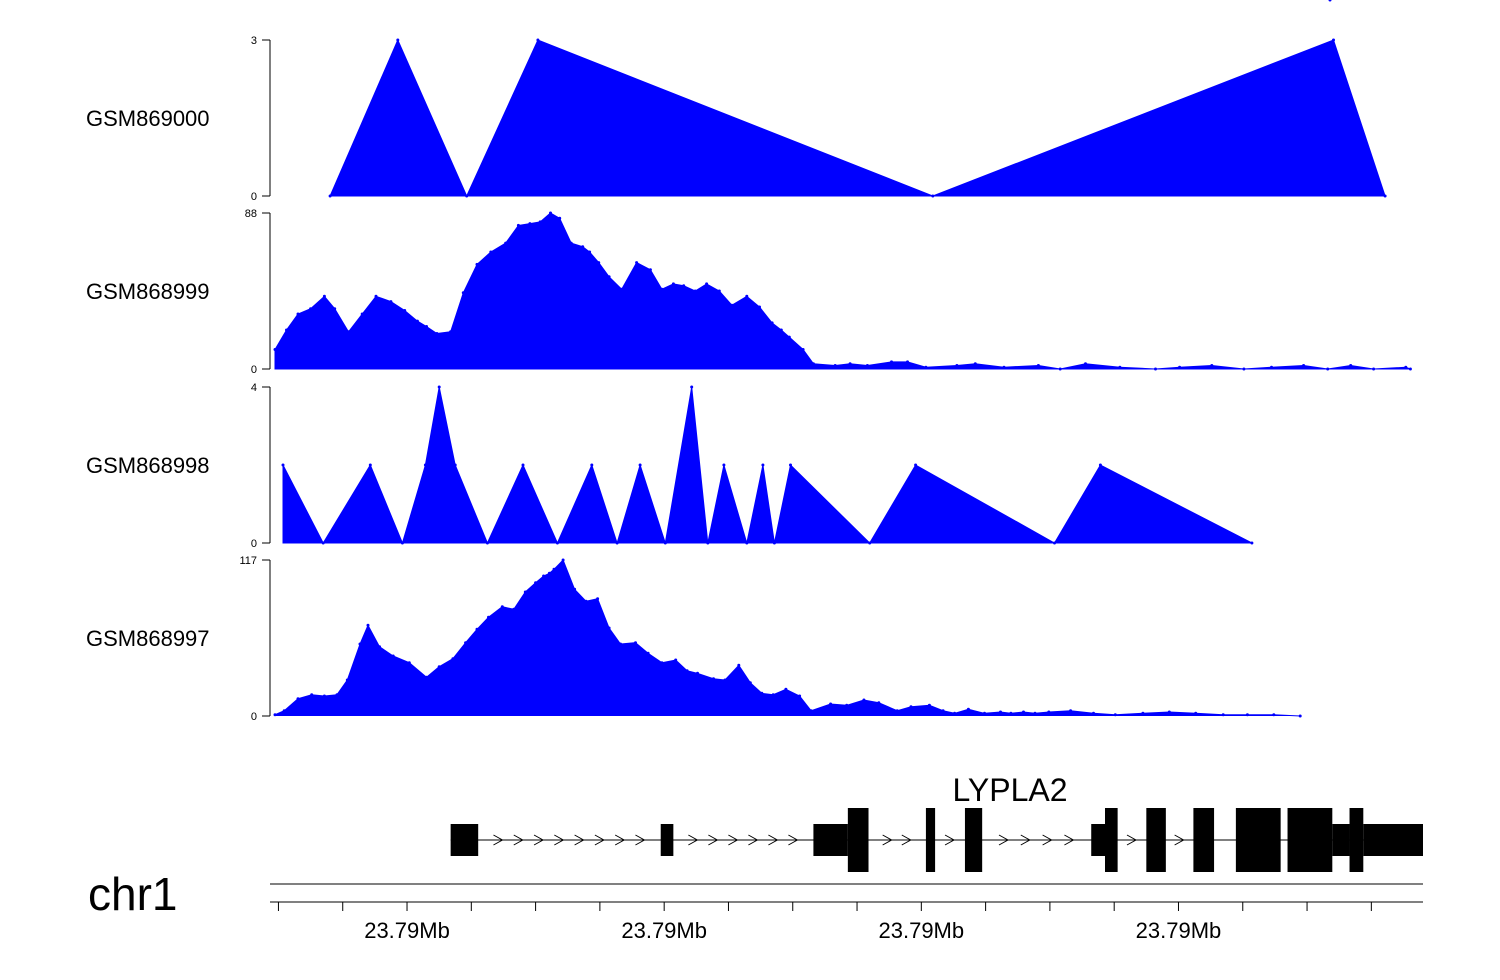  Describe the element at coordinates (670, 466) in the screenshot. I see `track-gsm868998: GSM868998 0 4` at that location.